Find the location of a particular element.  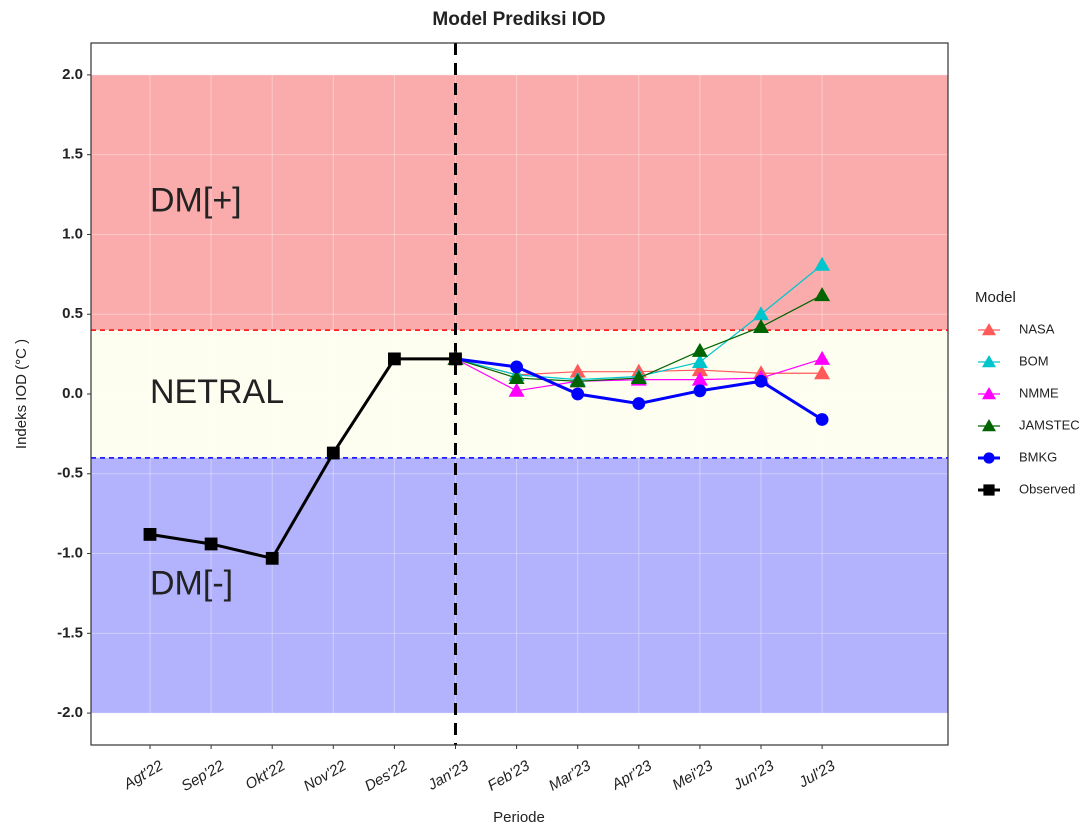

region-label: DM[+] is located at coordinates (196, 201).